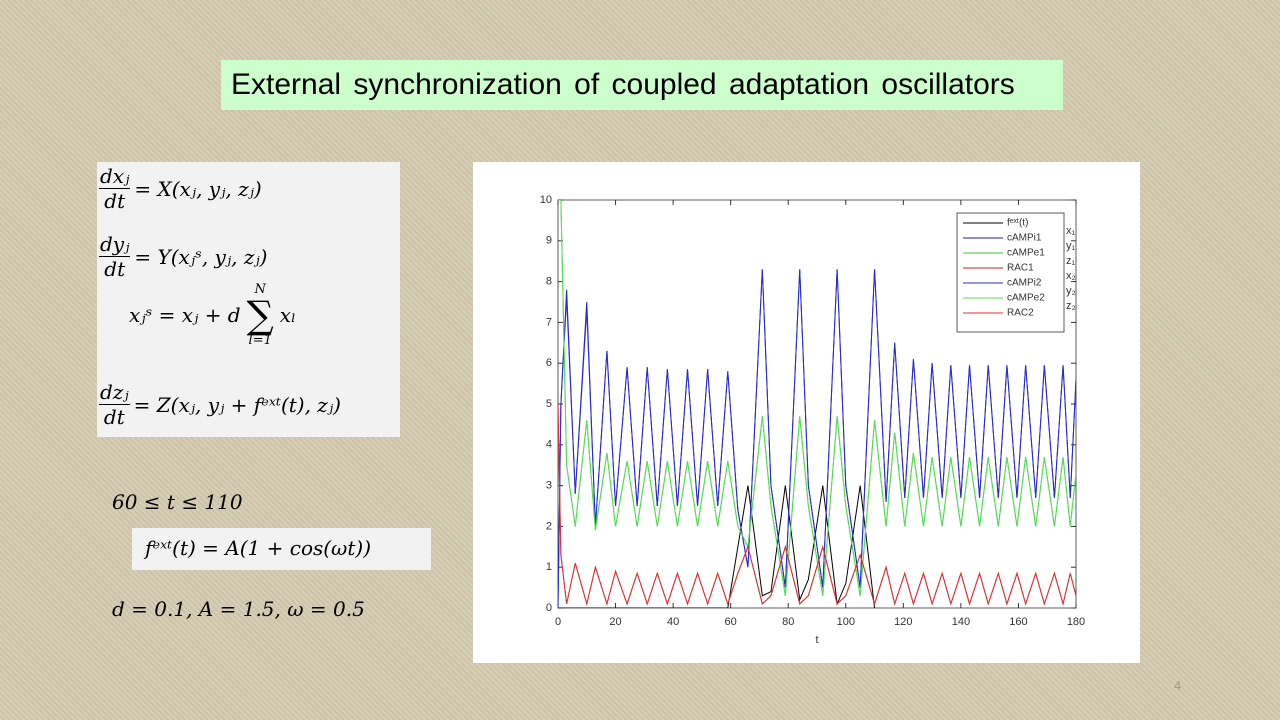 The image size is (1280, 720). Describe the element at coordinates (1026, 298) in the screenshot. I see `legend-label: cAMPe2` at that location.